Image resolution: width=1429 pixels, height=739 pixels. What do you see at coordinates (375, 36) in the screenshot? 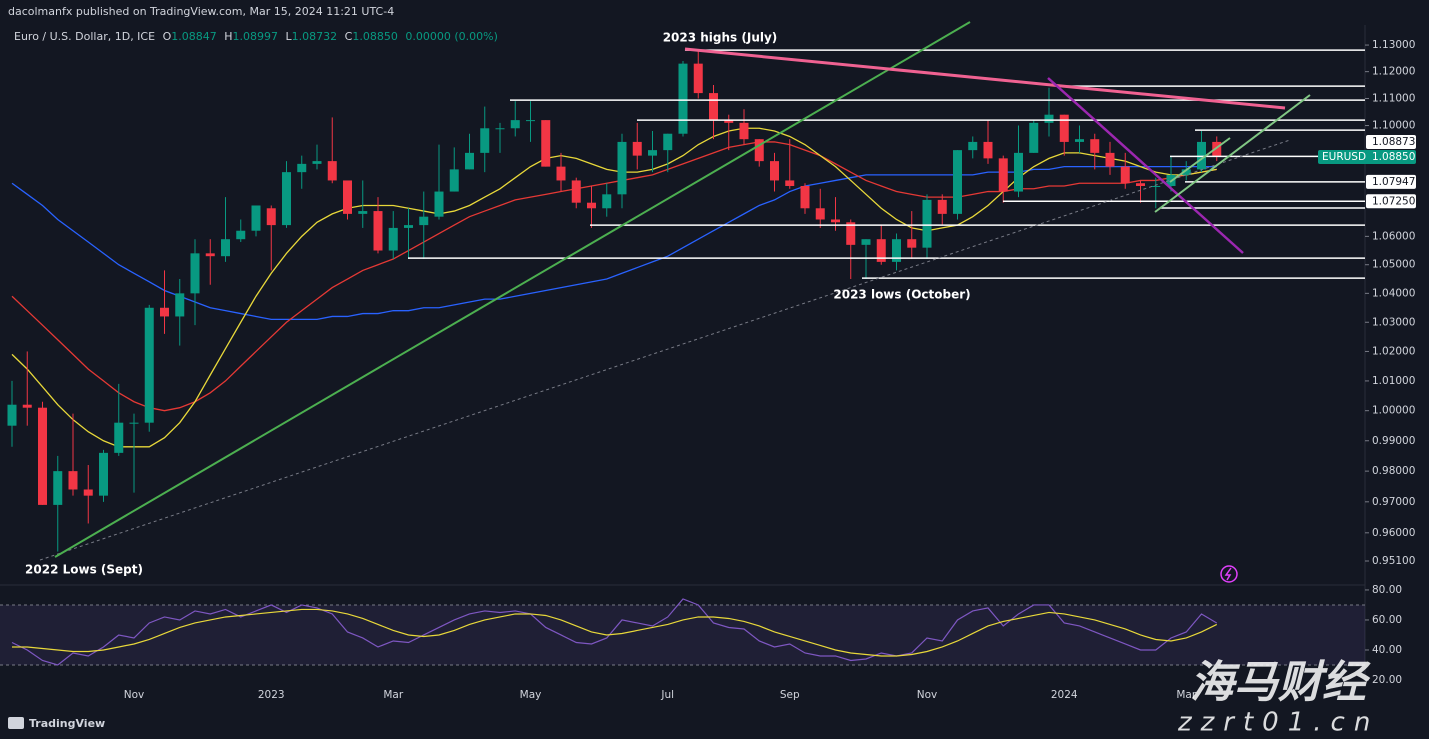
I see `ohlc-value: 1.08850` at bounding box center [375, 36].